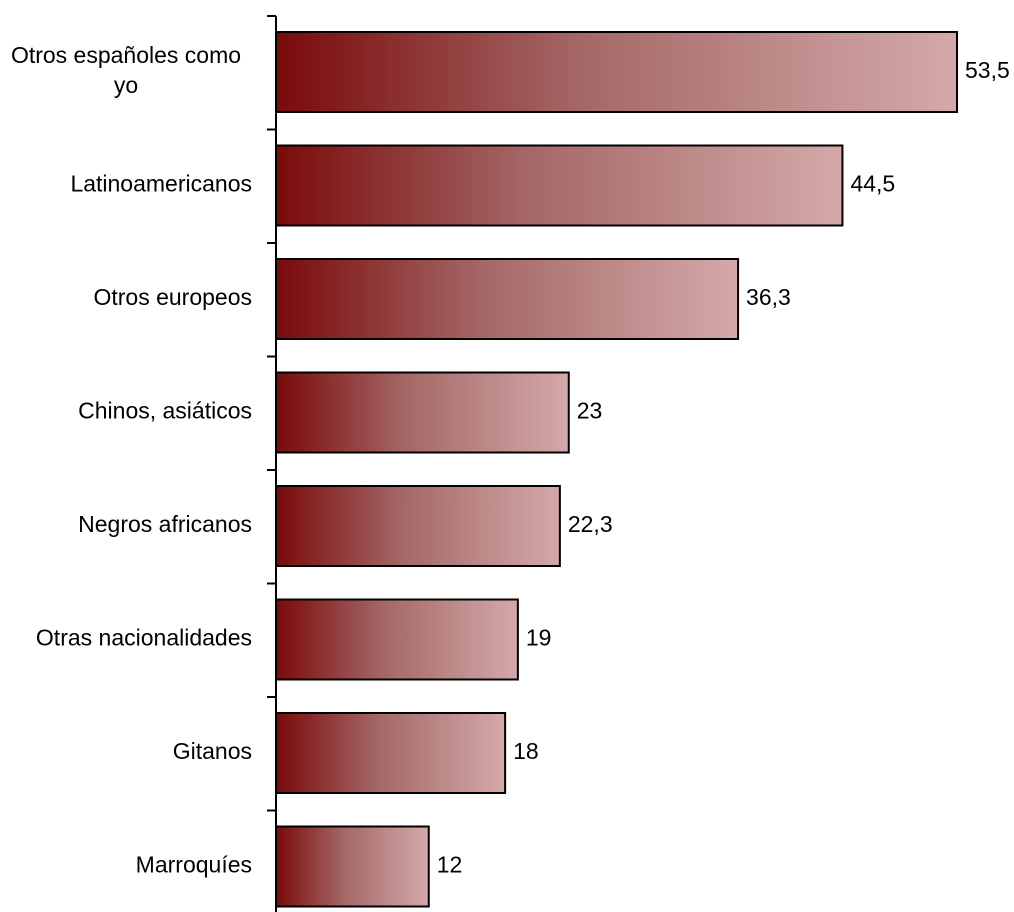 Image resolution: width=1014 pixels, height=912 pixels. I want to click on category-label-line: Otros españoles como, so click(126, 55).